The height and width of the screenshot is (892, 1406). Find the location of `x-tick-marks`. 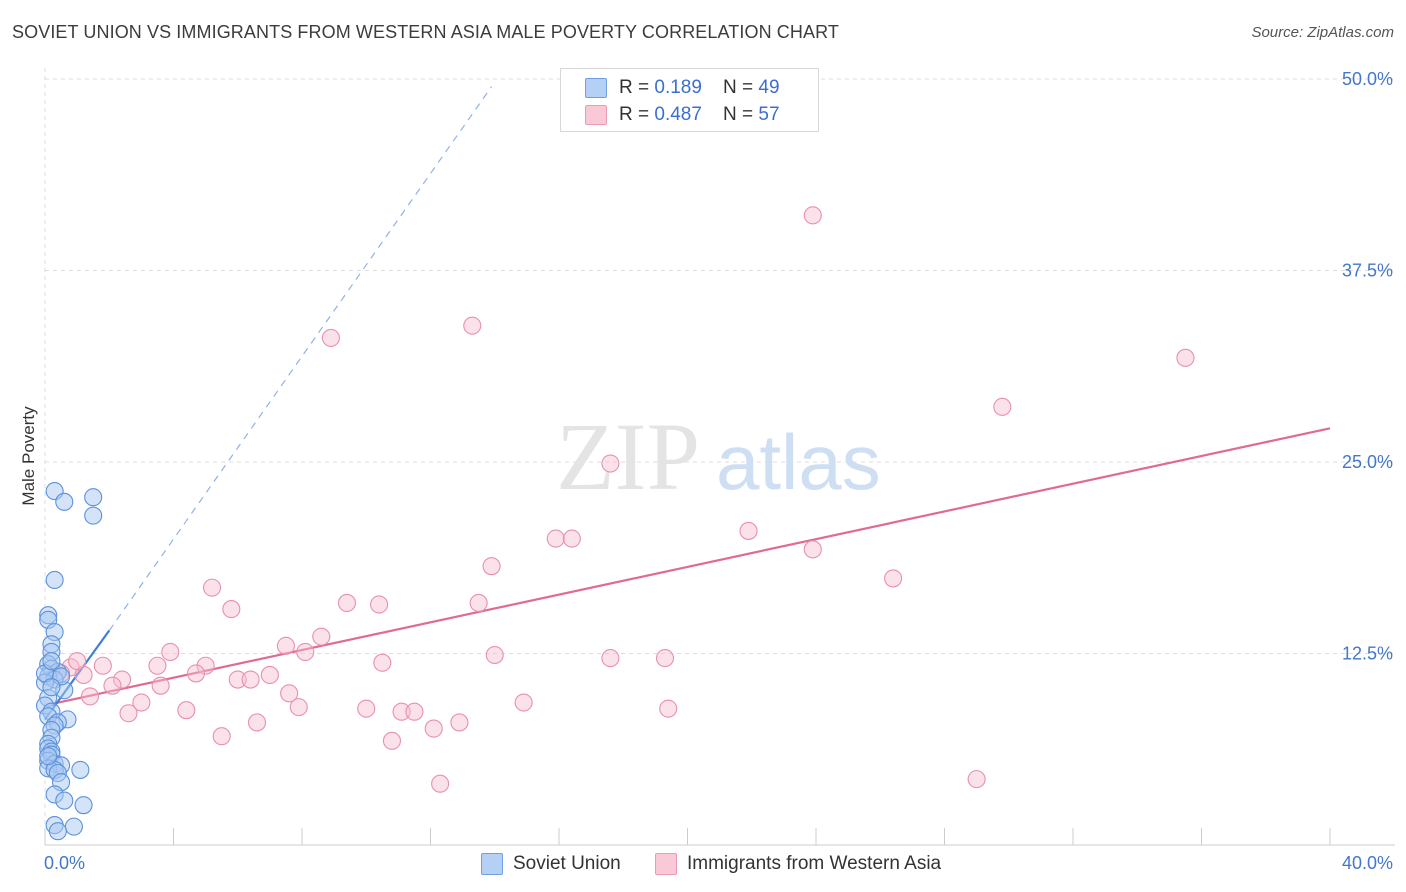

x-tick-marks is located at coordinates (687, 836).